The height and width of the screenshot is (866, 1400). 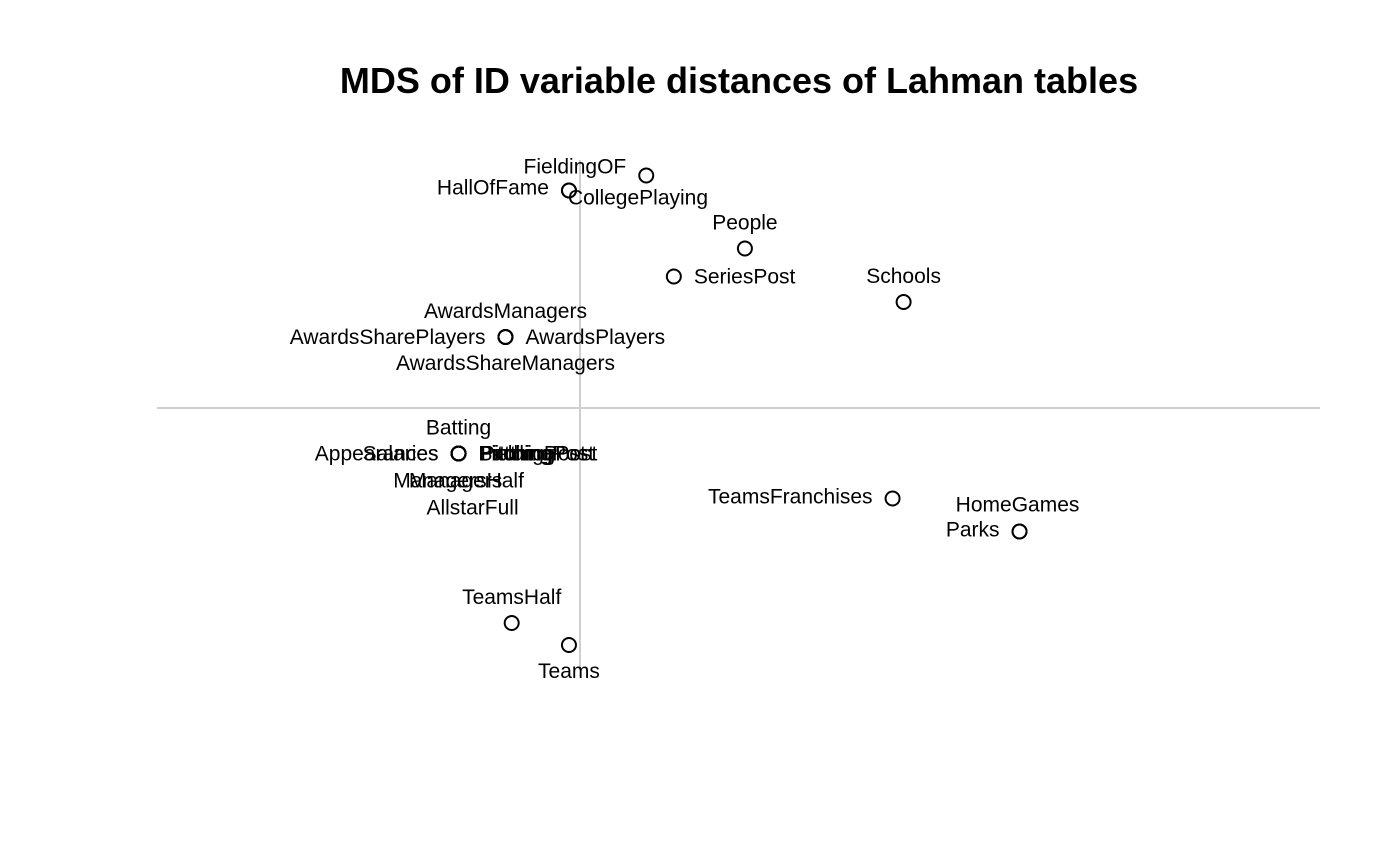 What do you see at coordinates (638, 198) in the screenshot?
I see `point-label: CollegePlaying` at bounding box center [638, 198].